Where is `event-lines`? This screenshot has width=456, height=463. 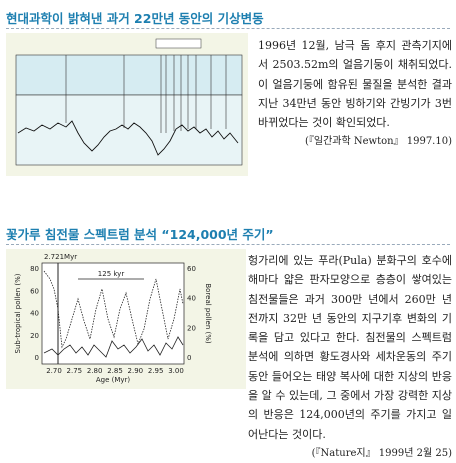
event-lines is located at coordinates (146, 94).